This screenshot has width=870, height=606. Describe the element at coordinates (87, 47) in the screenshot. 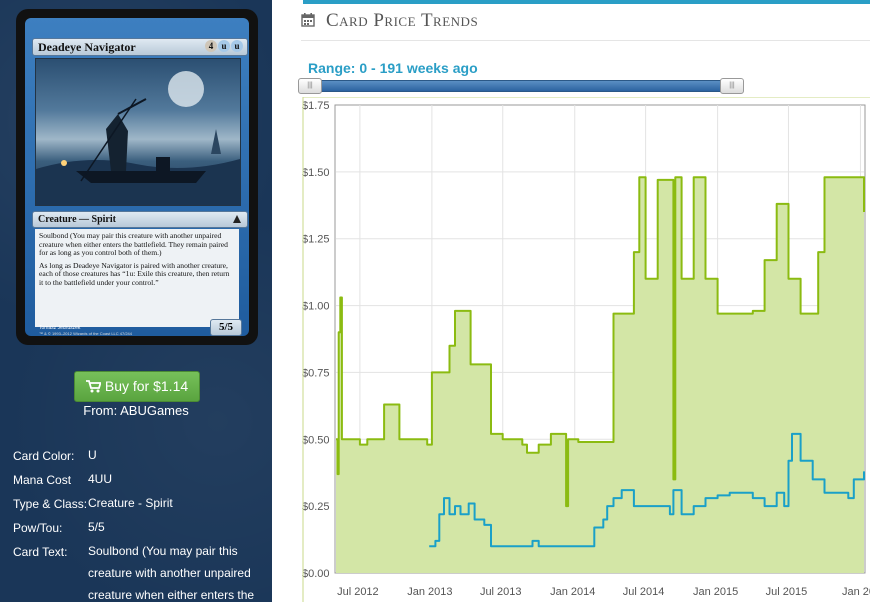

I see `card-name: Deadeye Navigator` at that location.